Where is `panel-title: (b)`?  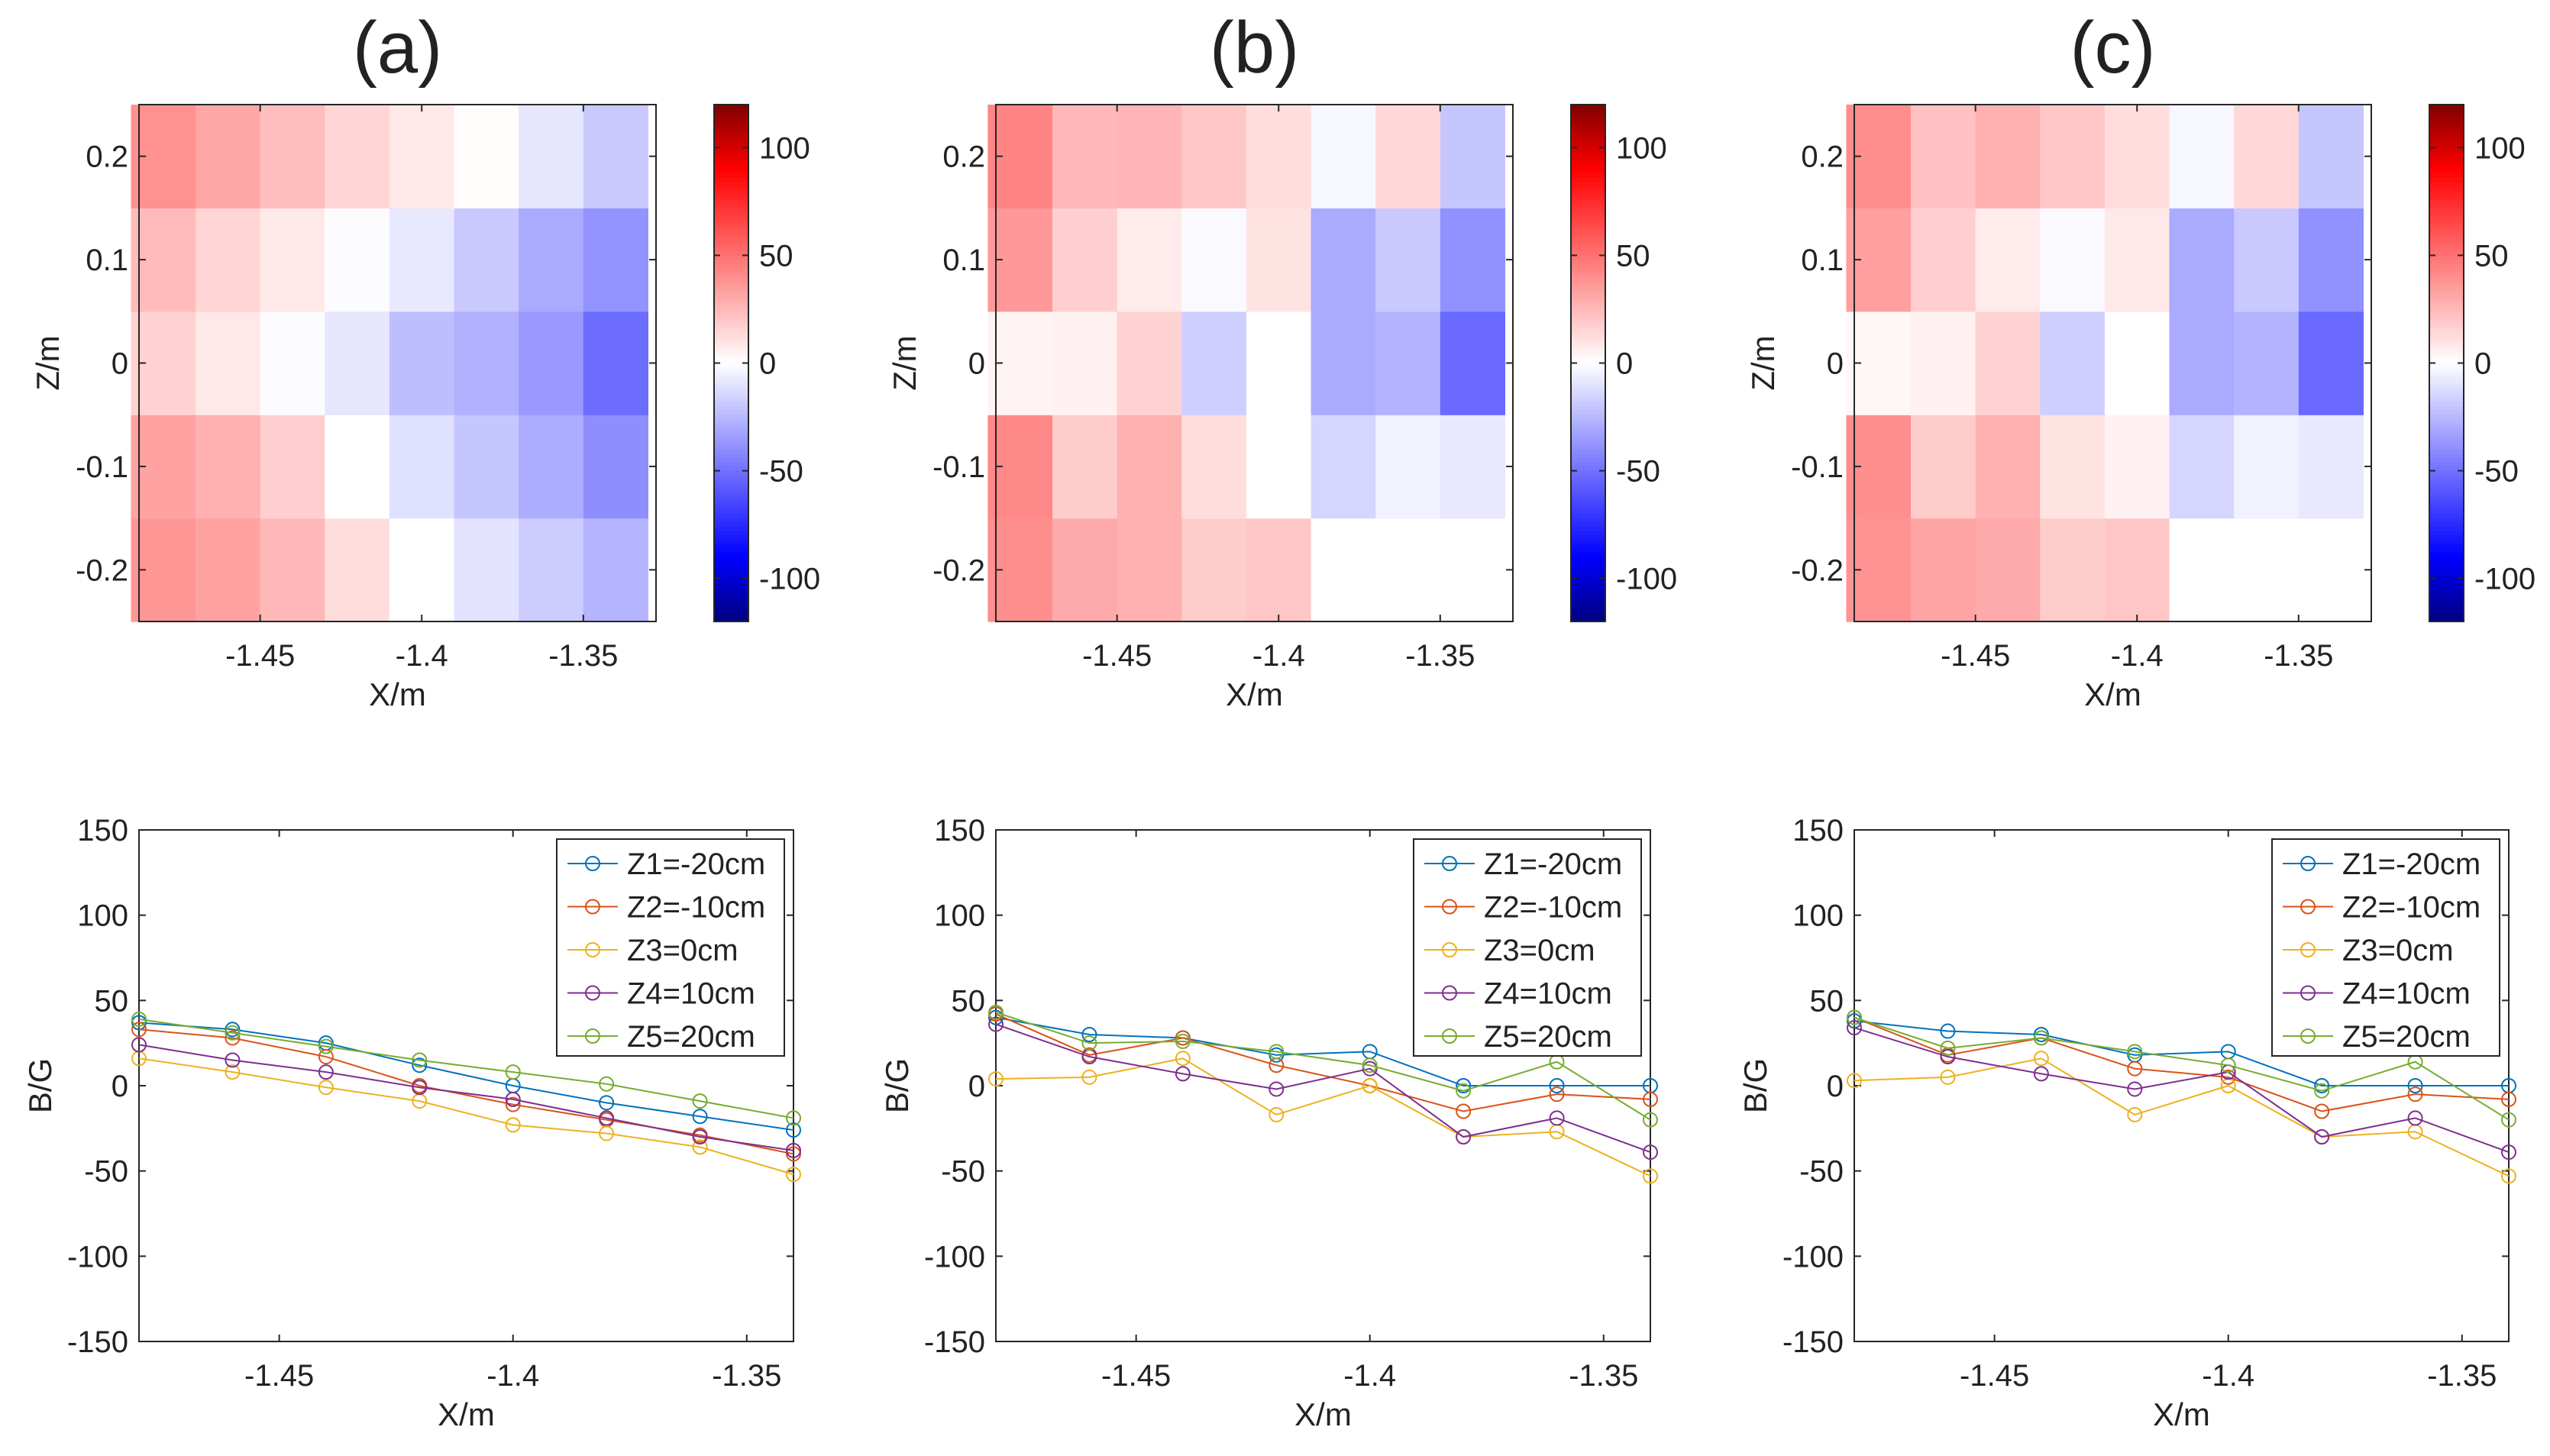
panel-title: (b) is located at coordinates (1254, 48).